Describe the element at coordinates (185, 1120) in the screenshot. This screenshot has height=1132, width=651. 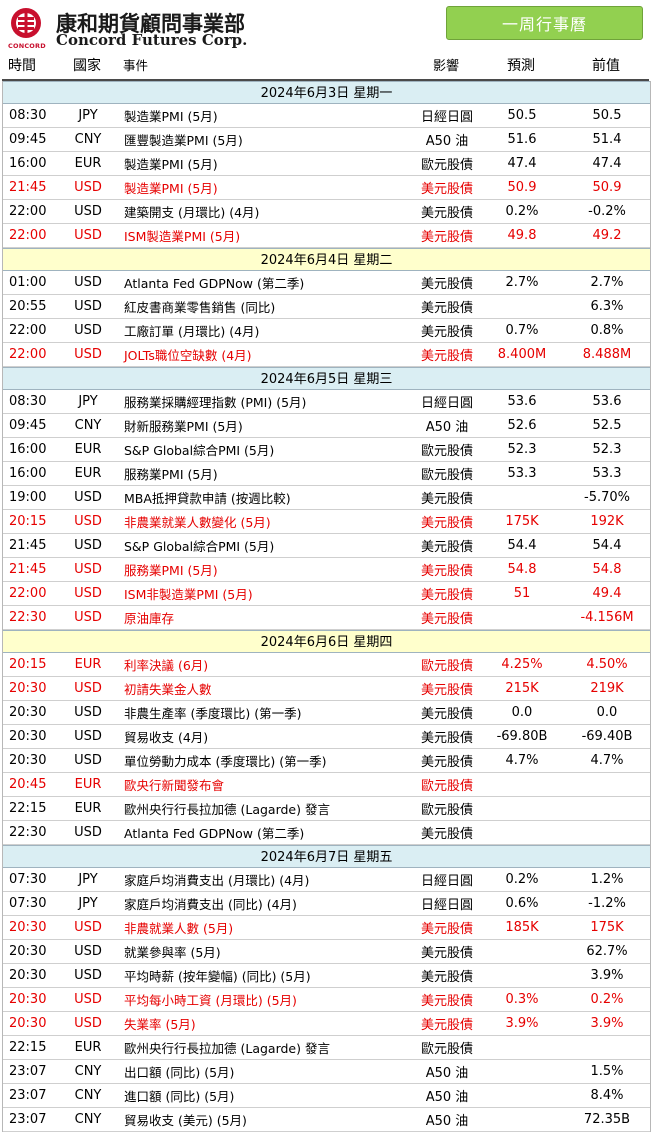
I see `event-cell: 貿易收支 (美元) (5月)` at that location.